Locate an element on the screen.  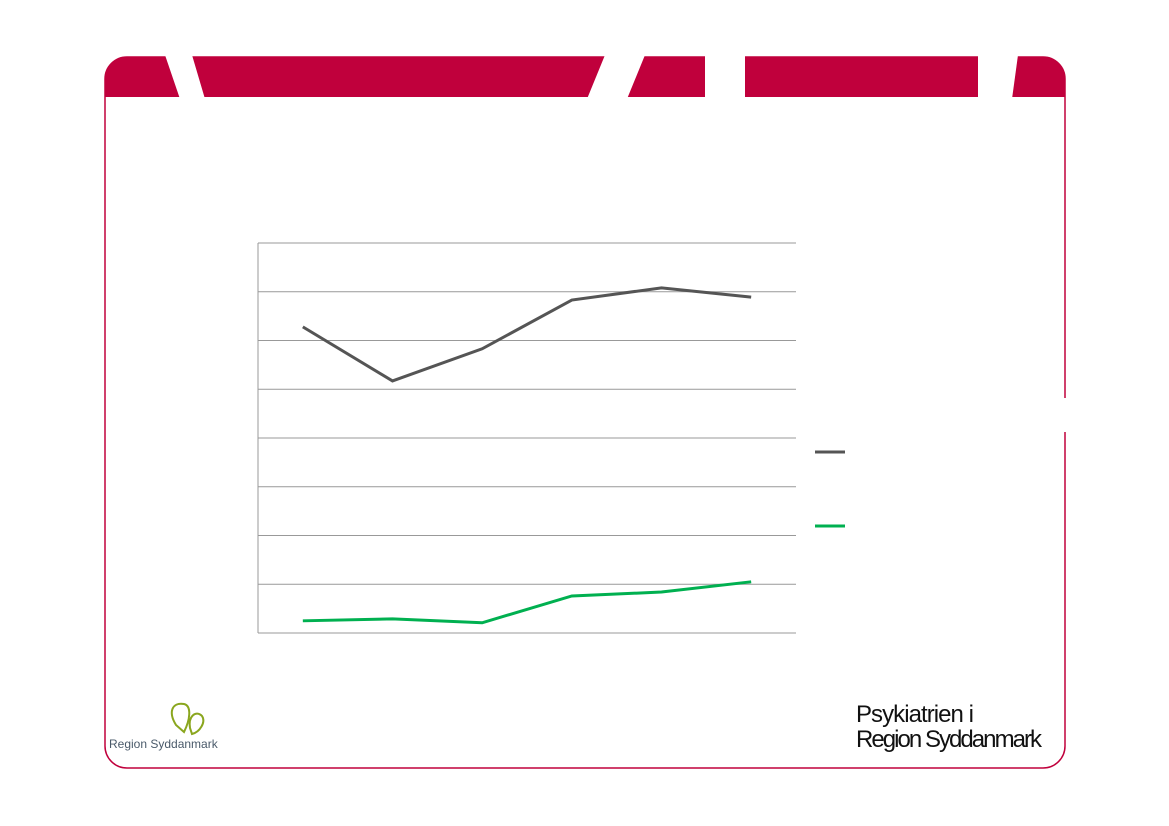
brand-text: Region Syddanmark is located at coordinates (949, 739).